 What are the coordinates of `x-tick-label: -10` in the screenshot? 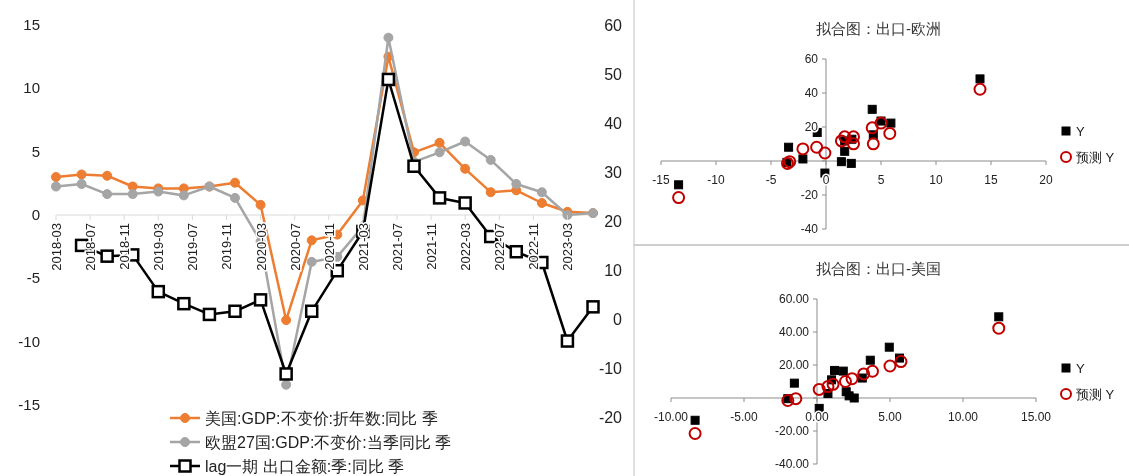 It's located at (716, 180).